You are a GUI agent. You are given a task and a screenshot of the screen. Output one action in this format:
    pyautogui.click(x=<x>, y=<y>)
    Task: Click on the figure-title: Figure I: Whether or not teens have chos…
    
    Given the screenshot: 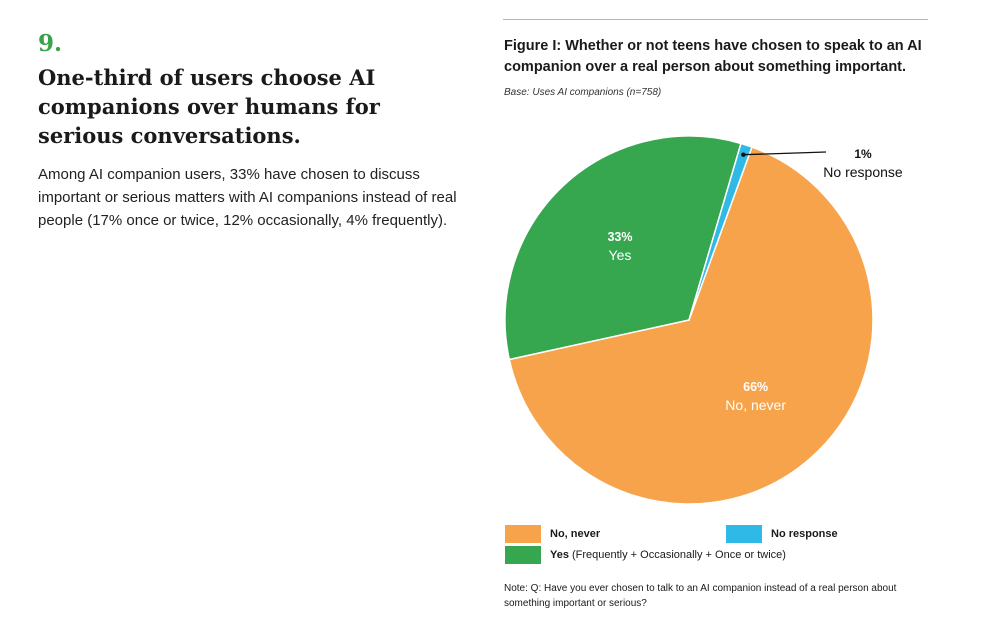 What is the action you would take?
    pyautogui.click(x=713, y=56)
    